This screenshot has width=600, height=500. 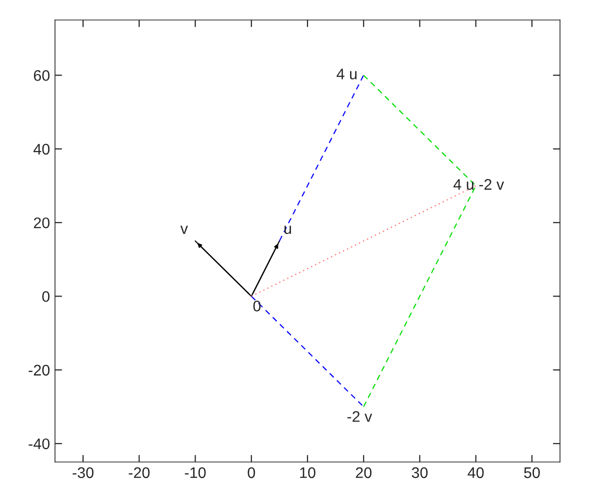 What do you see at coordinates (42, 149) in the screenshot?
I see `y-tick-label: 40` at bounding box center [42, 149].